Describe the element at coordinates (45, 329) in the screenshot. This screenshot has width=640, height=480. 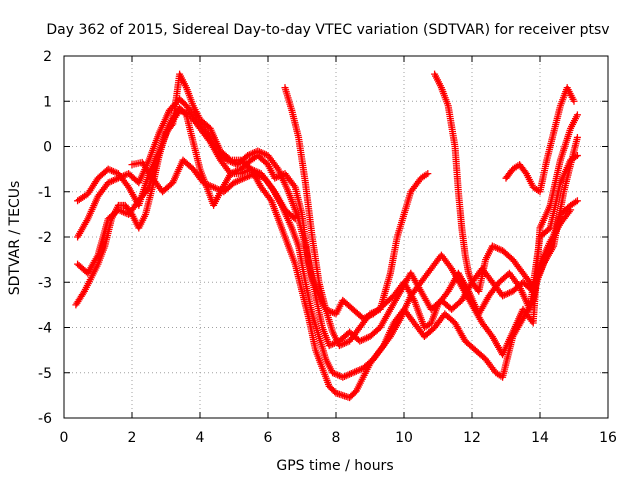
I see `y-tick-label: -4` at that location.